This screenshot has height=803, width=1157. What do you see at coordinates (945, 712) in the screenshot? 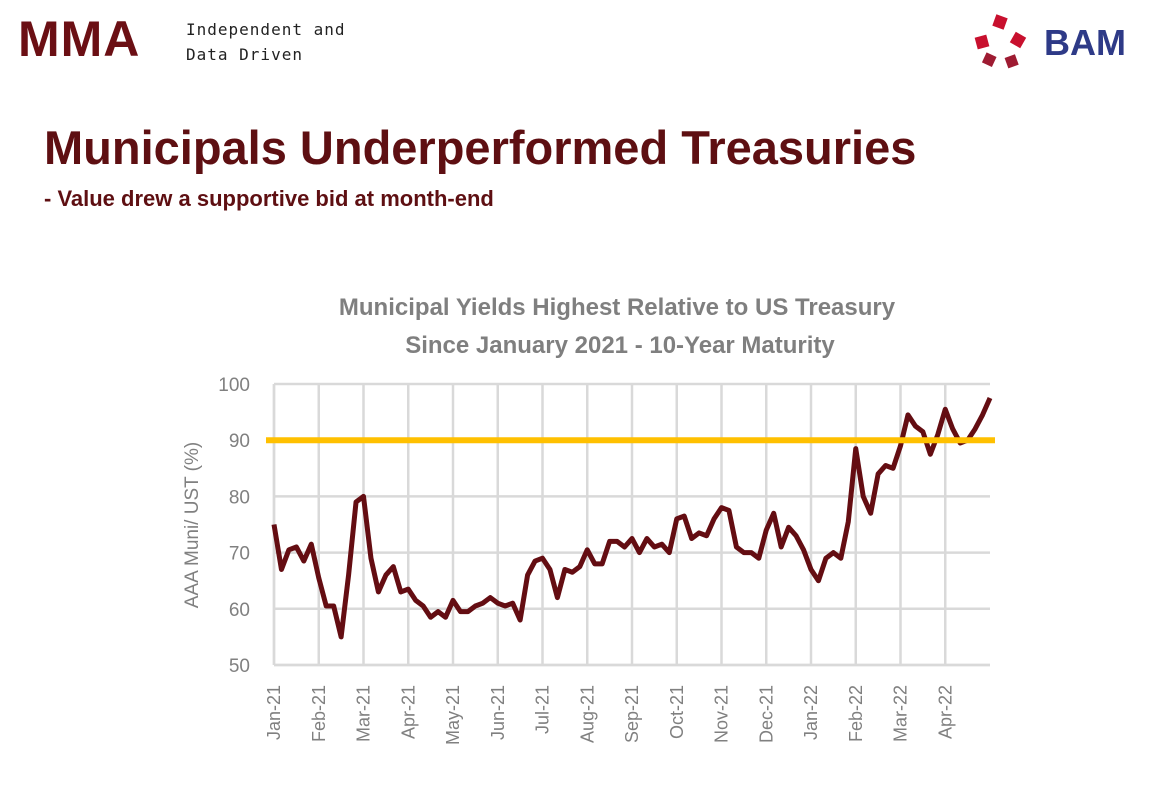
I see `x-tick-label: Apr-22` at bounding box center [945, 712].